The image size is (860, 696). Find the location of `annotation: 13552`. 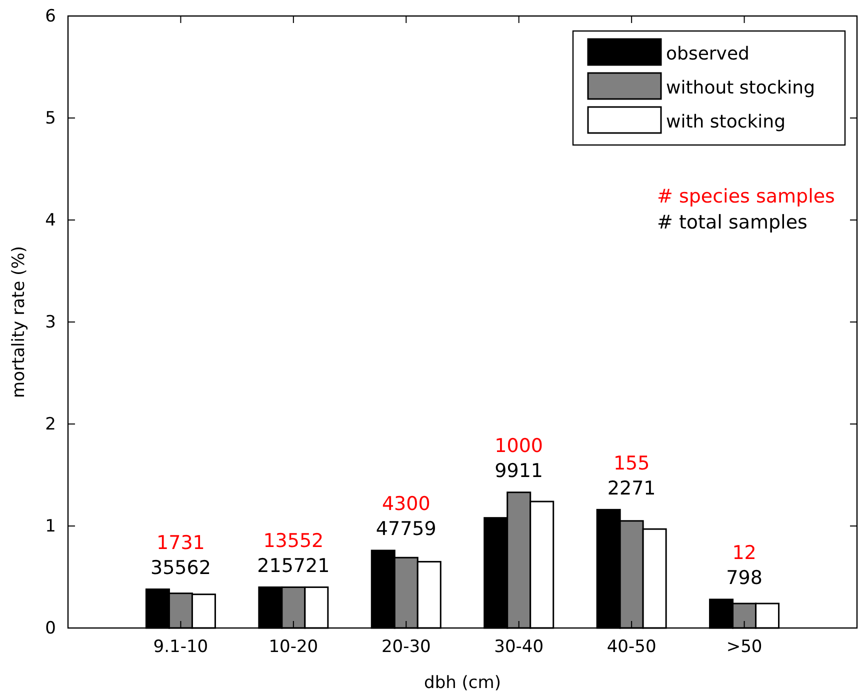

annotation: 13552 is located at coordinates (293, 541).